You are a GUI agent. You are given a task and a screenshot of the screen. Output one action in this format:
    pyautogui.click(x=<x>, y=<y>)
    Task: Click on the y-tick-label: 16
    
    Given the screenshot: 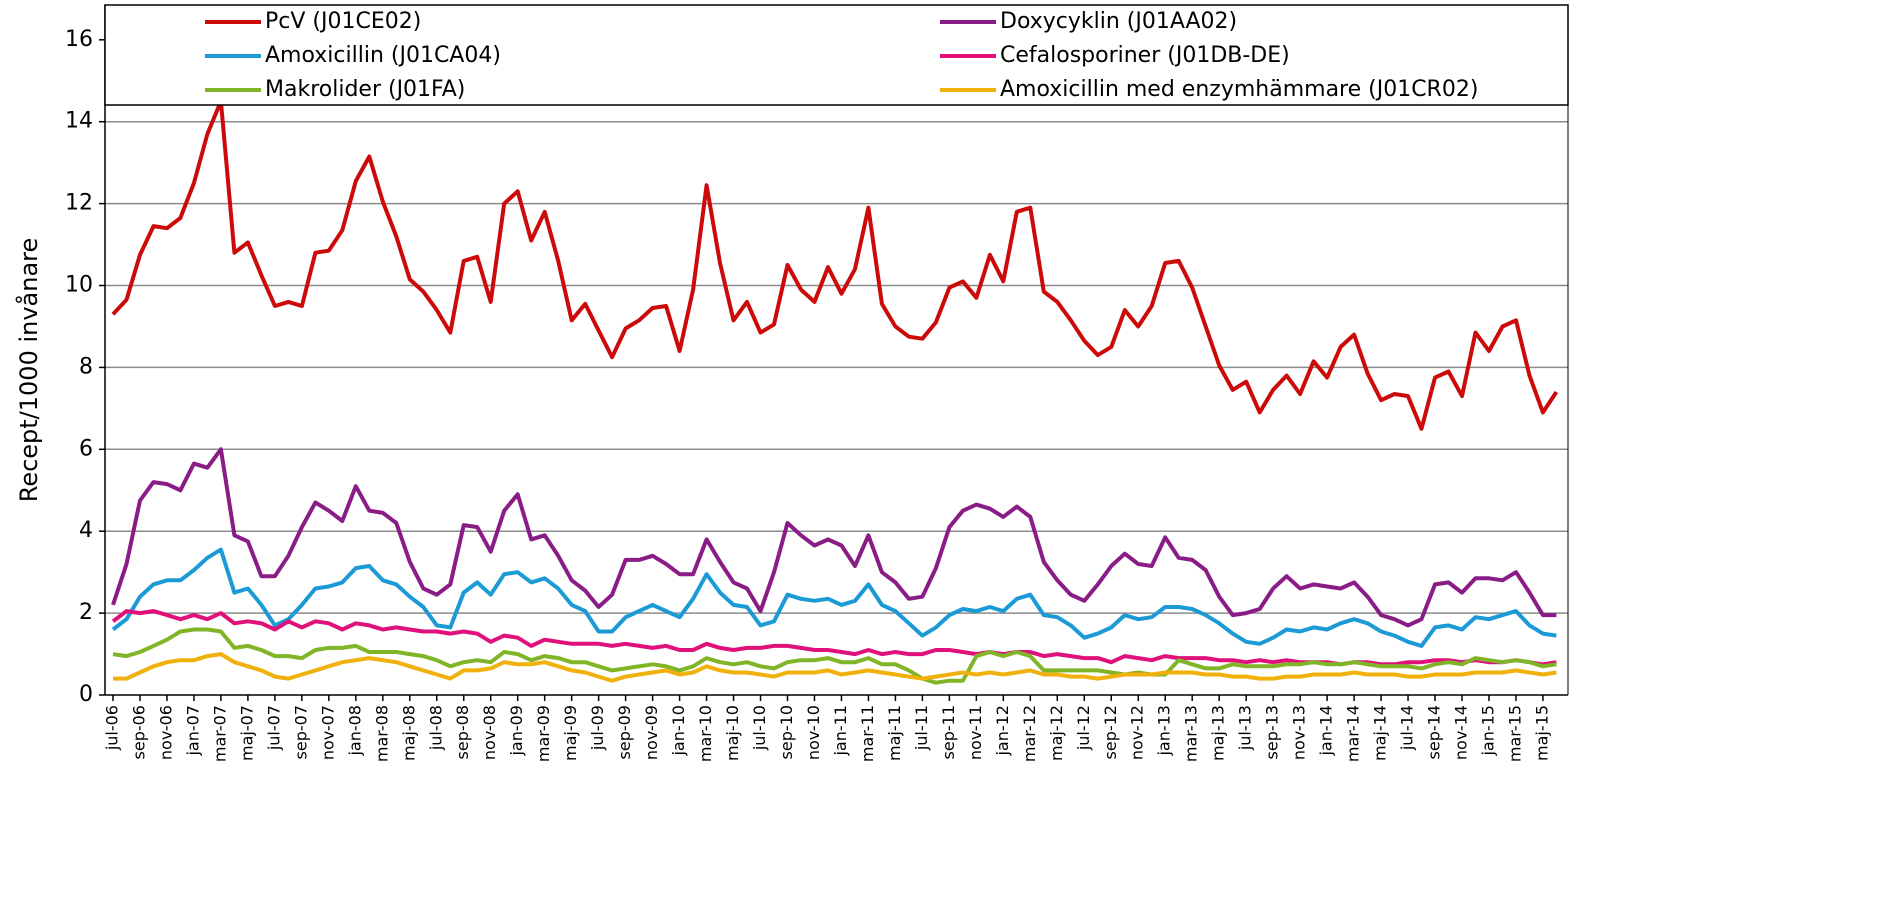 What is the action you would take?
    pyautogui.click(x=79, y=39)
    